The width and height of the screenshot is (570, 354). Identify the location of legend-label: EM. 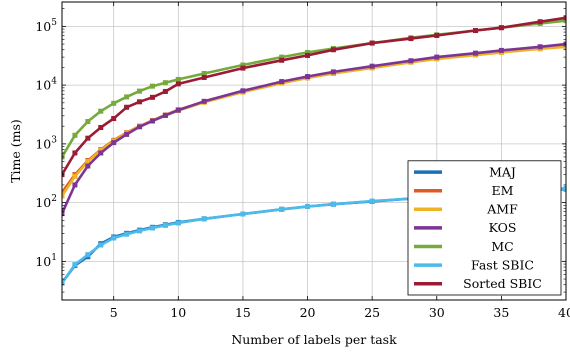
(503, 190).